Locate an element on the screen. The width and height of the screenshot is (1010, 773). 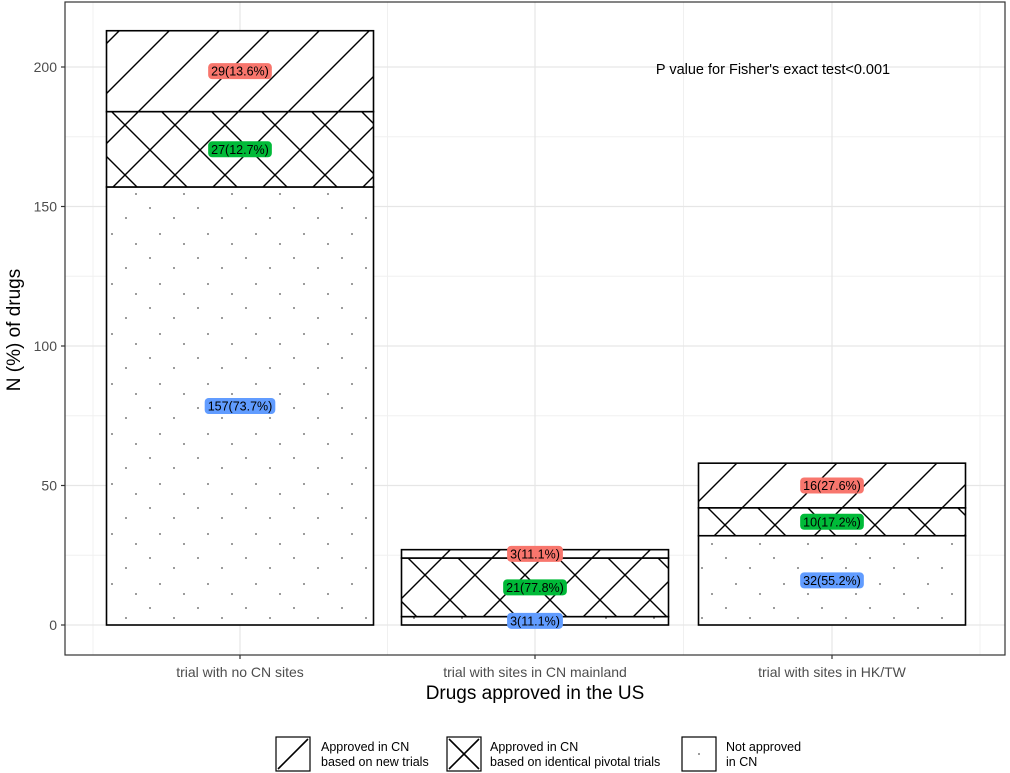
legend-item-new_trials: Approved in CN based on new trials is located at coordinates (352, 754).